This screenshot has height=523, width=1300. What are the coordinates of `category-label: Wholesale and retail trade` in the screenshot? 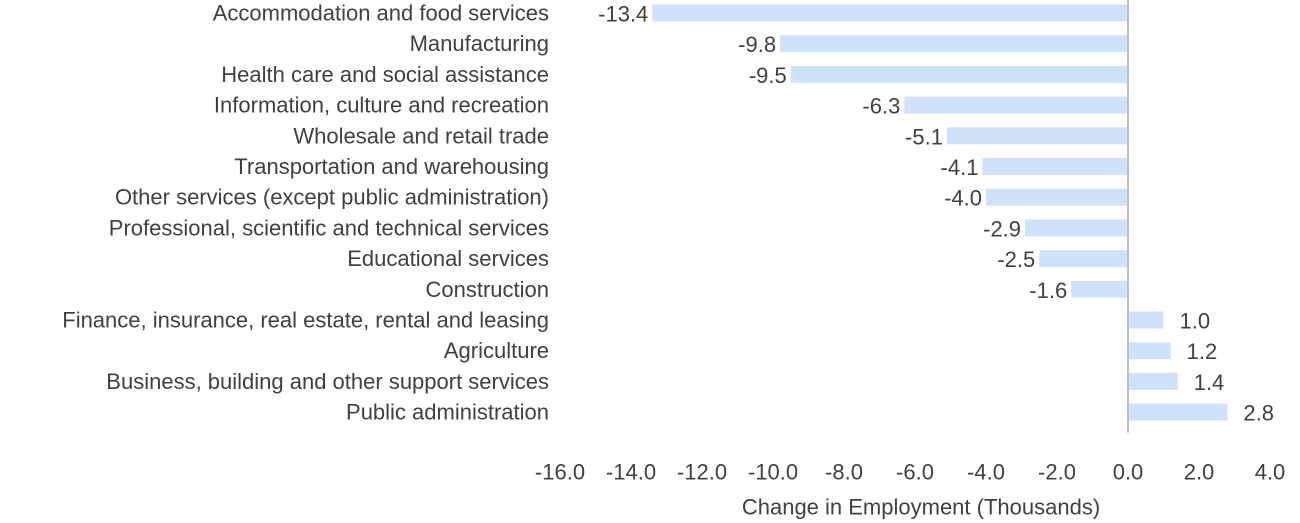 It's located at (421, 135).